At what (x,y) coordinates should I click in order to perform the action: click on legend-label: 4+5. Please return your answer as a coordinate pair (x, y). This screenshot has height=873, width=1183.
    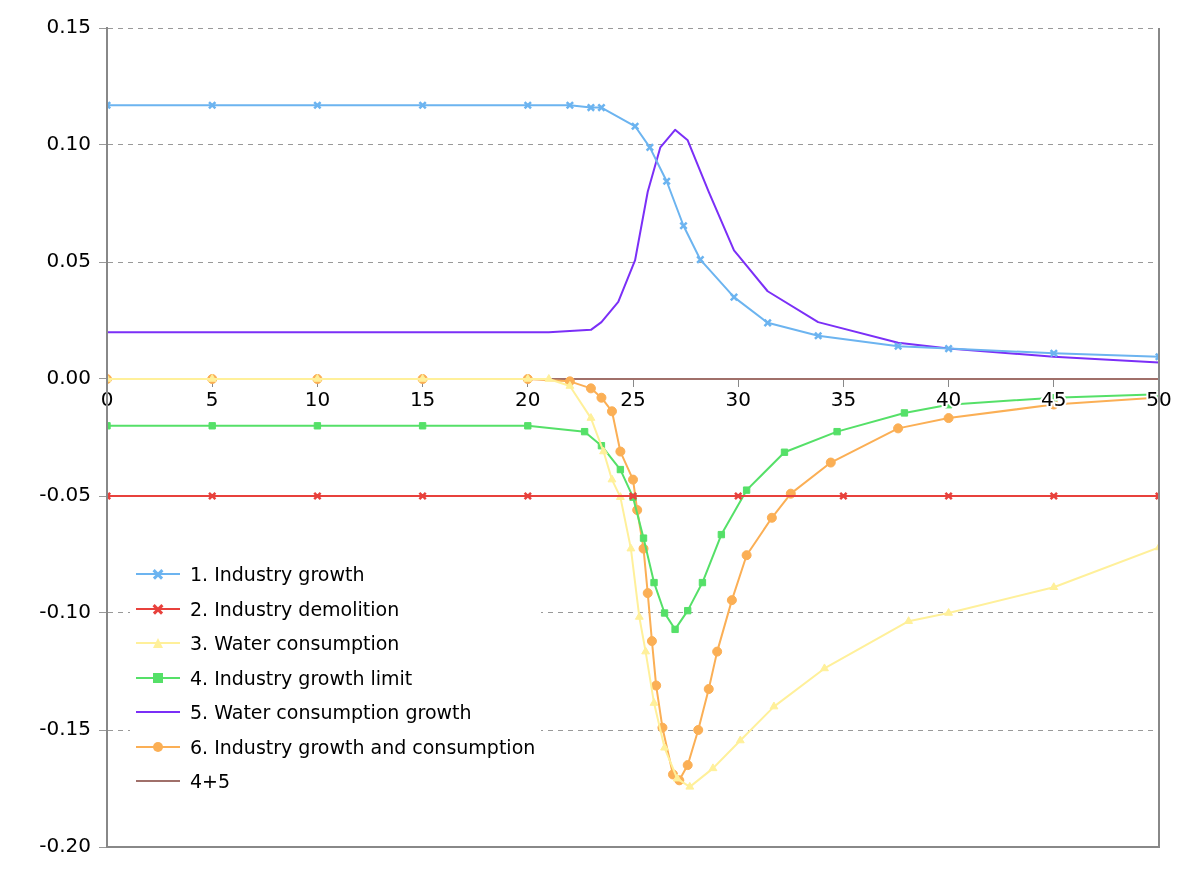
    Looking at the image, I should click on (210, 781).